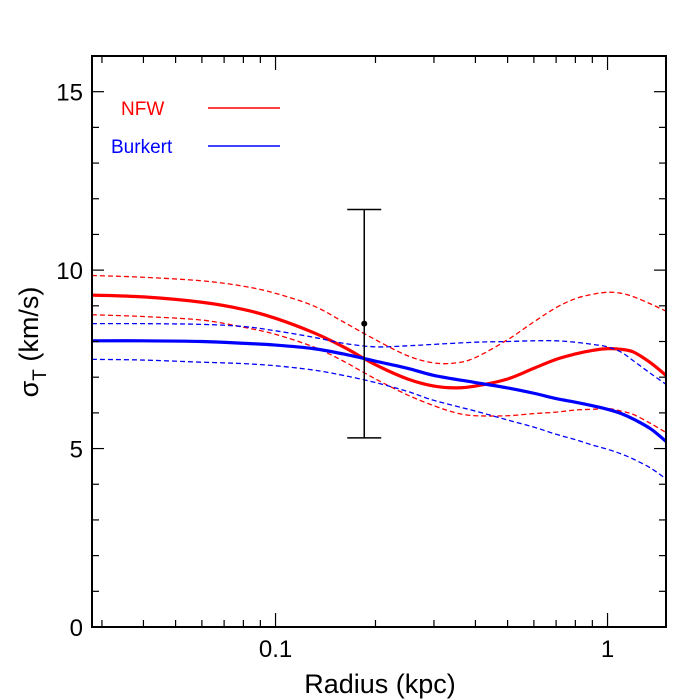 The width and height of the screenshot is (700, 700). I want to click on data-point, so click(364, 323).